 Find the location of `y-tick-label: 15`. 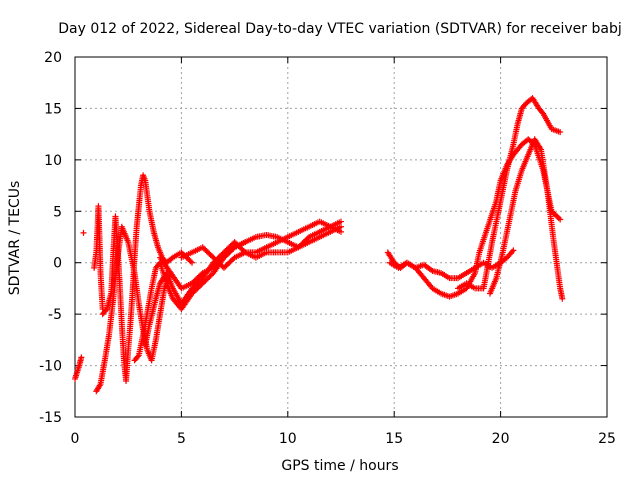

y-tick-label: 15 is located at coordinates (53, 109).